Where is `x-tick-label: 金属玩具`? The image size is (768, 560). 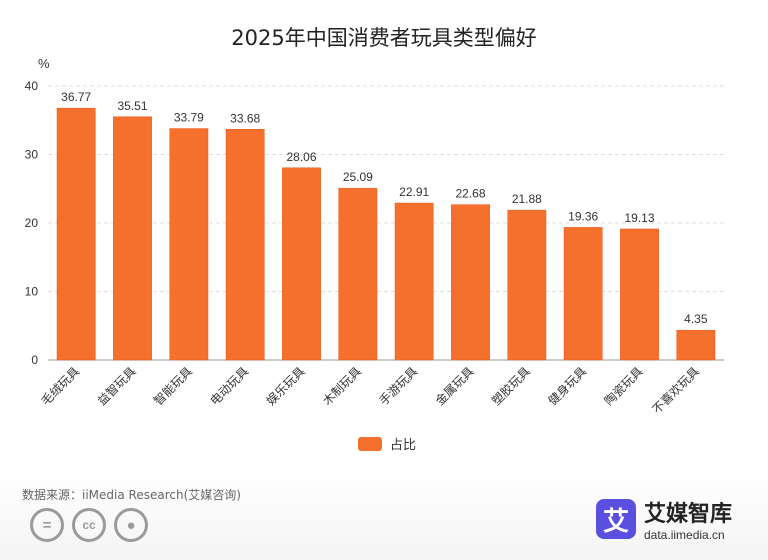 x-tick-label: 金属玩具 is located at coordinates (454, 386).